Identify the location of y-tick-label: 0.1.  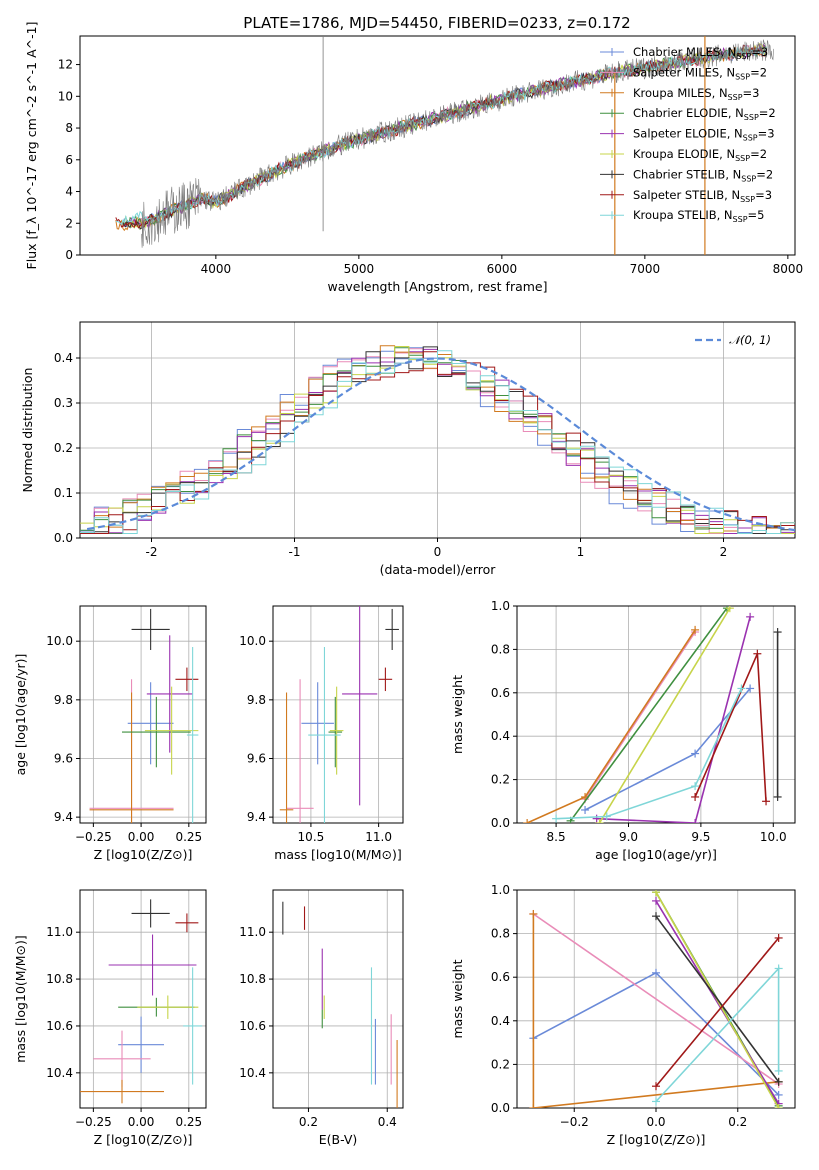
(63, 493).